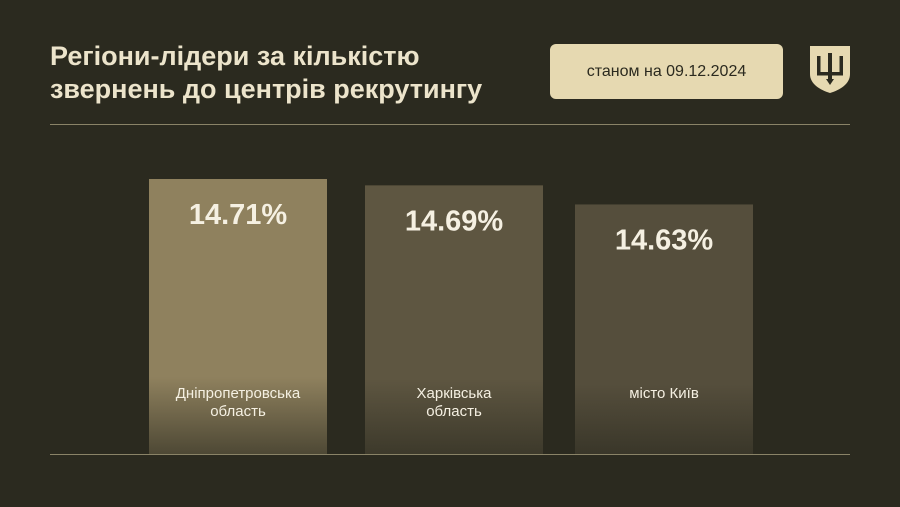 Image resolution: width=900 pixels, height=507 pixels. Describe the element at coordinates (238, 215) in the screenshot. I see `bar-value-label-0: 14.71%` at that location.